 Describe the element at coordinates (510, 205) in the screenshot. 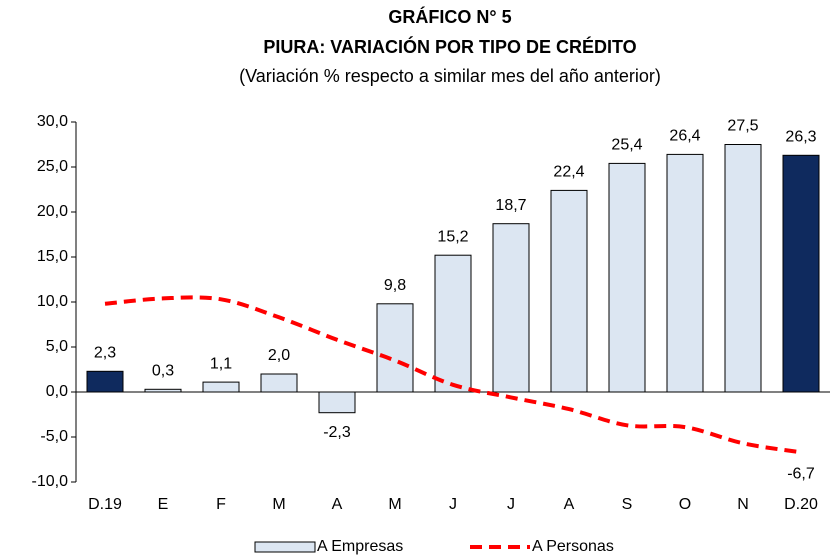

I see `data-label: 18,7` at that location.